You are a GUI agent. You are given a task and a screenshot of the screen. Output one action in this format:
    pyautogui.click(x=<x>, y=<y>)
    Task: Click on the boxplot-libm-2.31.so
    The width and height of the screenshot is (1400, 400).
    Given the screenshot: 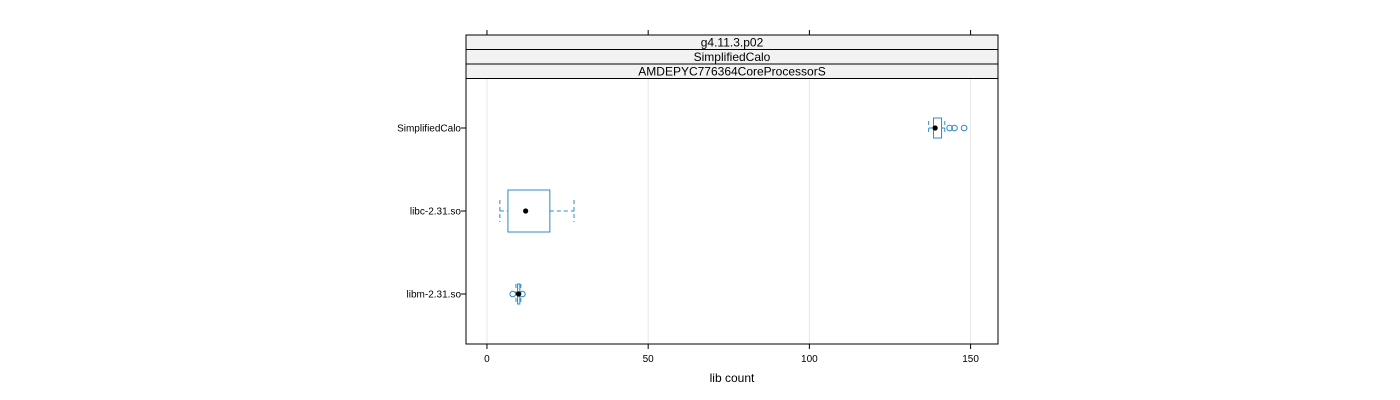 What is the action you would take?
    pyautogui.click(x=517, y=294)
    